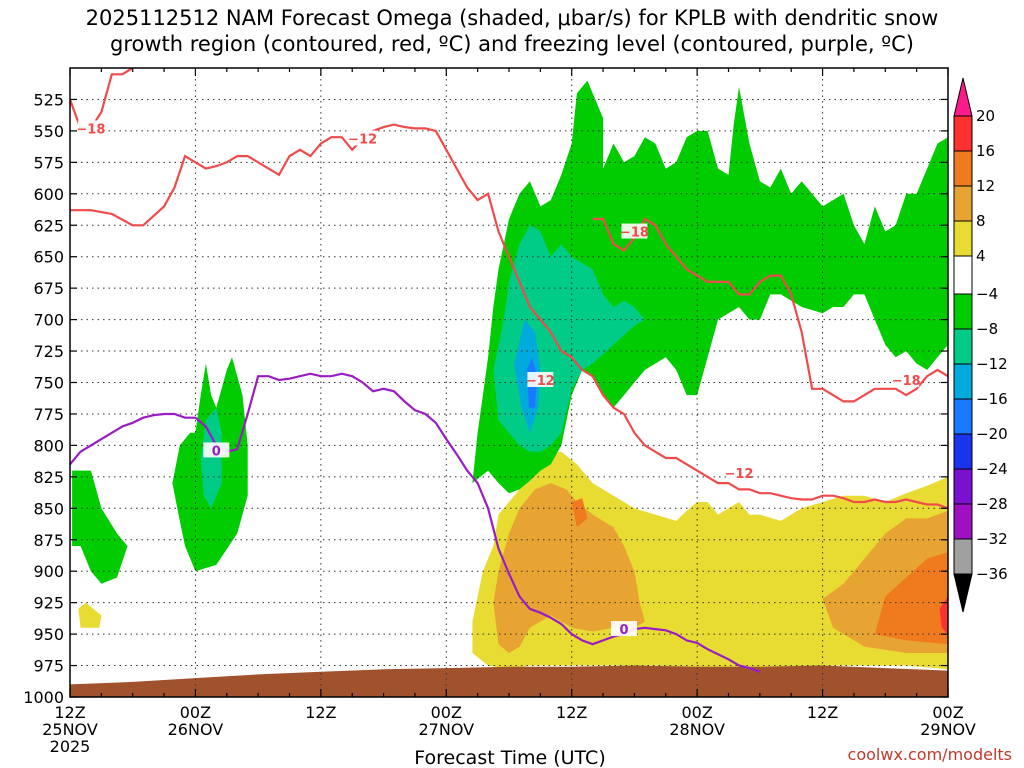 This screenshot has height=768, width=1024. Describe the element at coordinates (963, 593) in the screenshot. I see `colorbar-bottom-triangle` at that location.